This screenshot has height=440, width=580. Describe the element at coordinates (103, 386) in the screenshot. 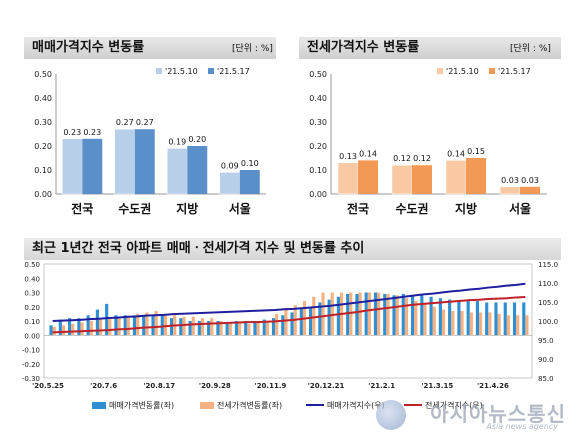

I see `trend-x-tick: '20.7.6` at that location.